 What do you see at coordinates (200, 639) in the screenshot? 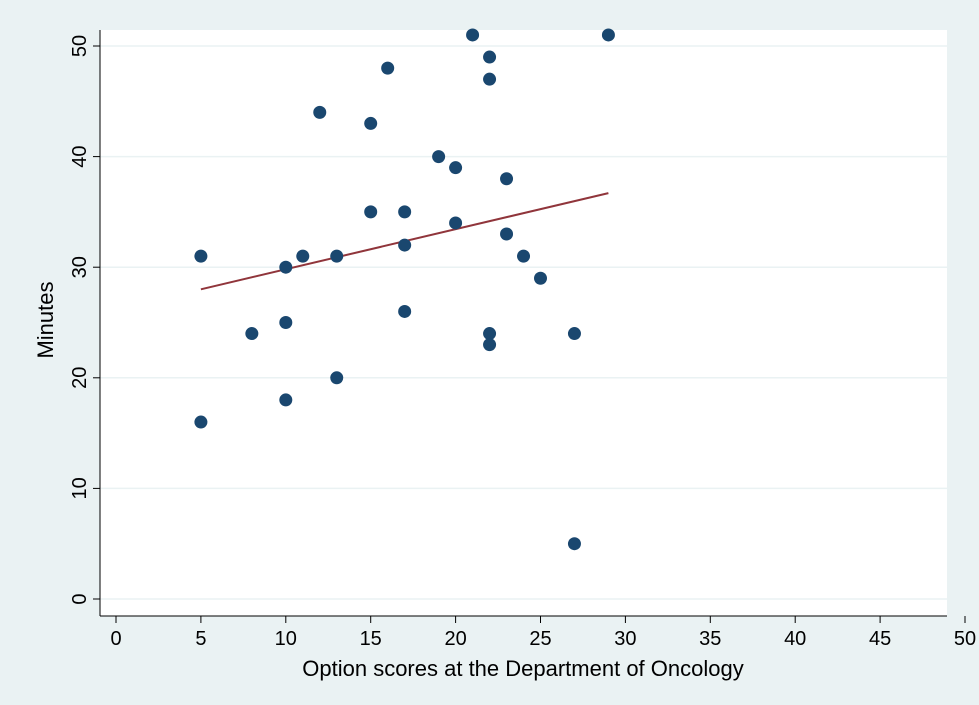
I see `x-tick-label: 5` at bounding box center [200, 639].